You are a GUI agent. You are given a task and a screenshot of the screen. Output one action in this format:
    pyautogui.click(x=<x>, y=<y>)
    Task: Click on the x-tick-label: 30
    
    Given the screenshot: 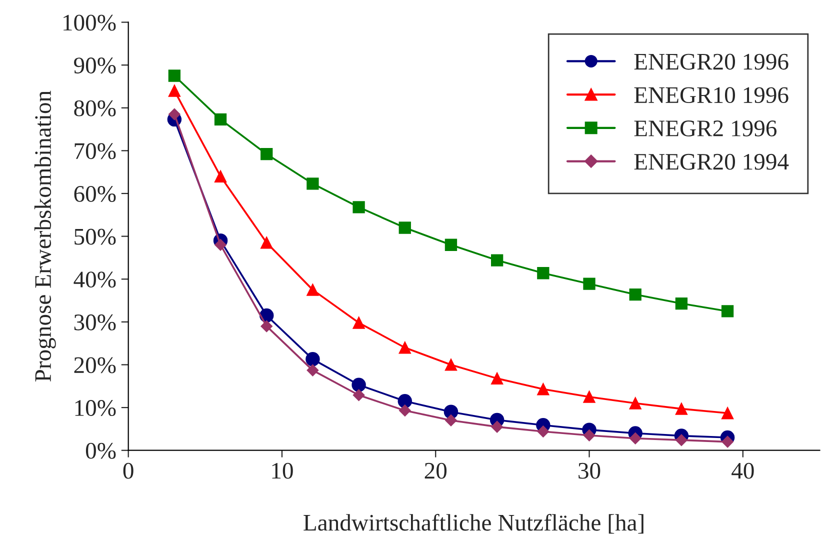 What is the action you would take?
    pyautogui.click(x=589, y=470)
    